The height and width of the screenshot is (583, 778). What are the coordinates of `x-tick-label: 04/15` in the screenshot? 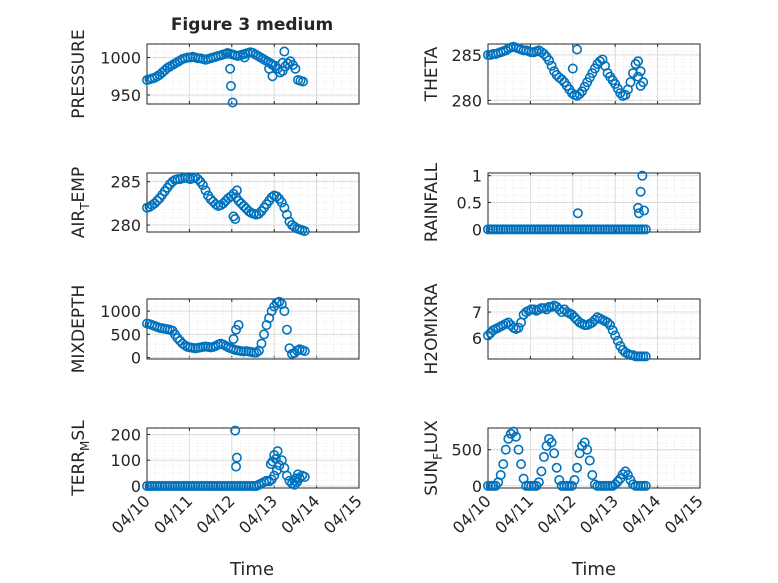 It's located at (684, 514).